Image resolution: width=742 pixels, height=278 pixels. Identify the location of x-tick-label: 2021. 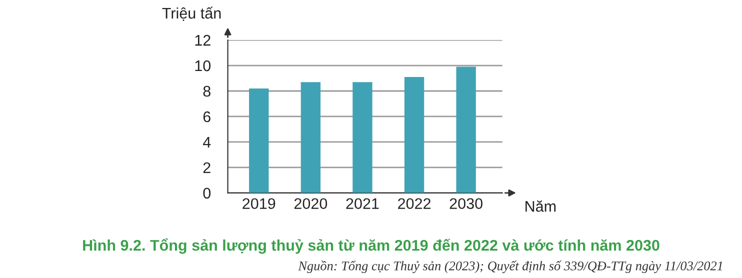
(362, 204).